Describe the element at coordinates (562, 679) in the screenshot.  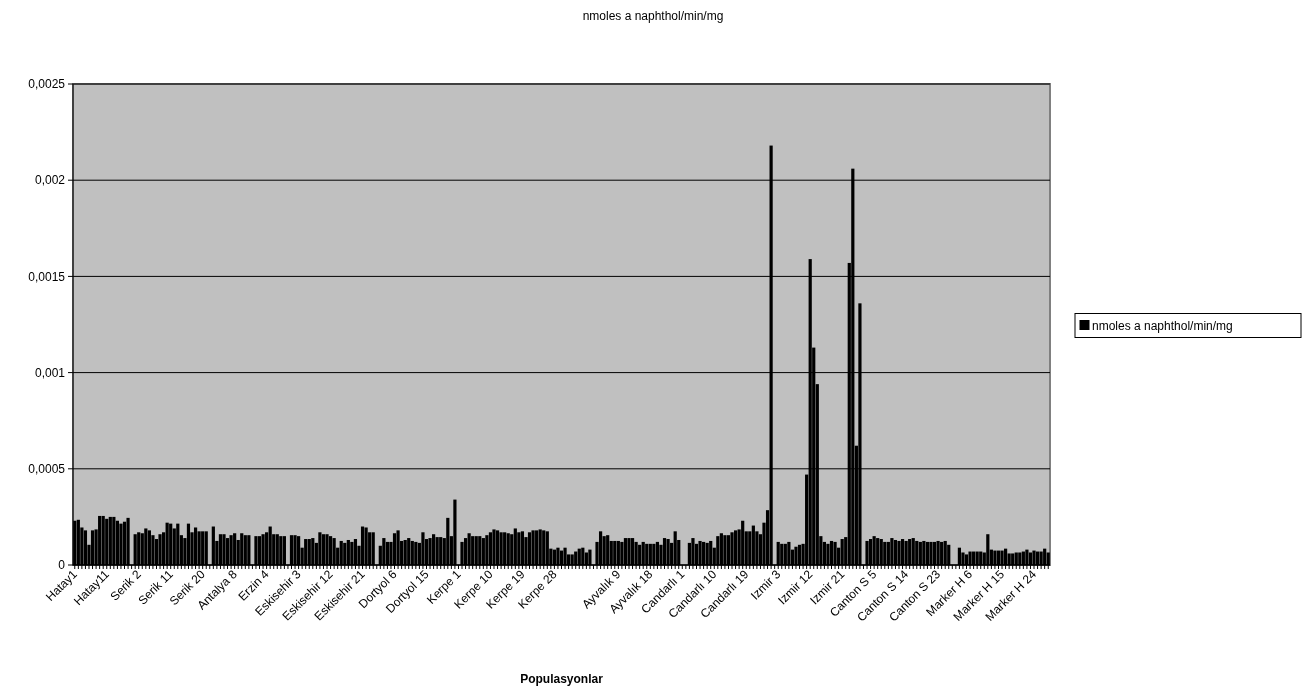
I see `x-axis-title: Populasyonlar` at that location.